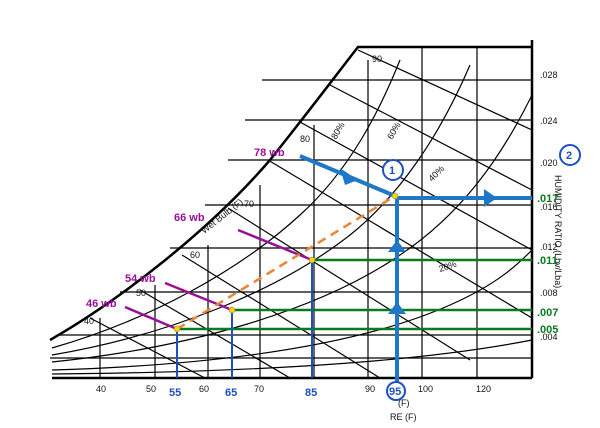 The height and width of the screenshot is (428, 600). I want to click on db-marker-ring, so click(396, 391).